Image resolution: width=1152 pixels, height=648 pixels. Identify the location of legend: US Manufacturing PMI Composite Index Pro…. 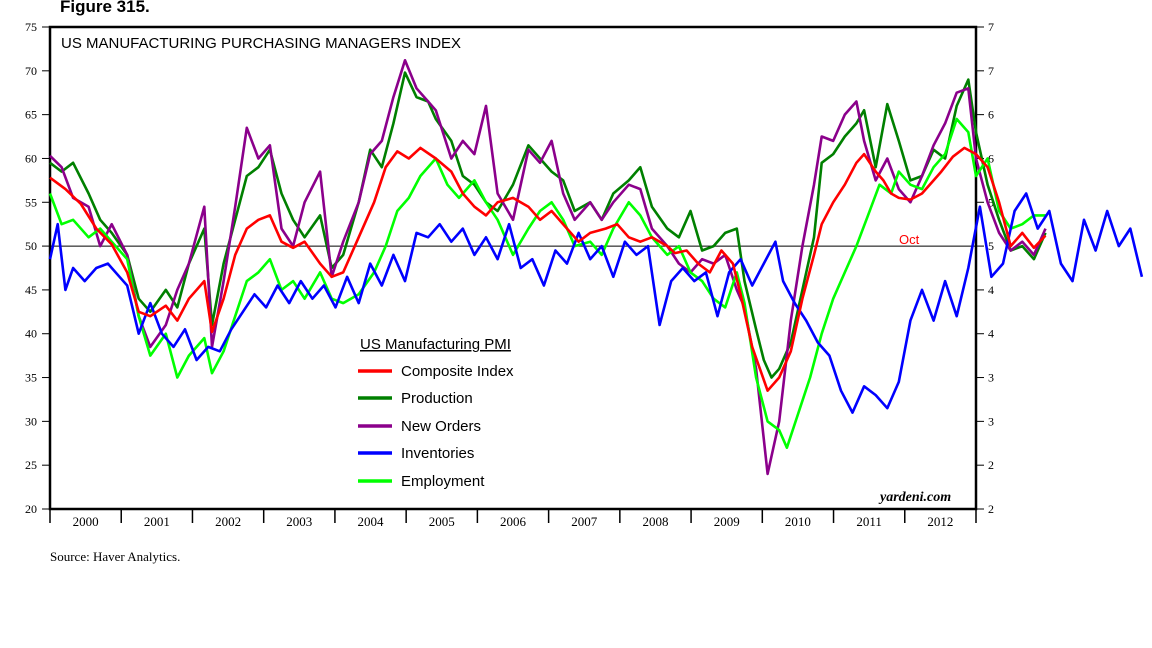
(436, 413).